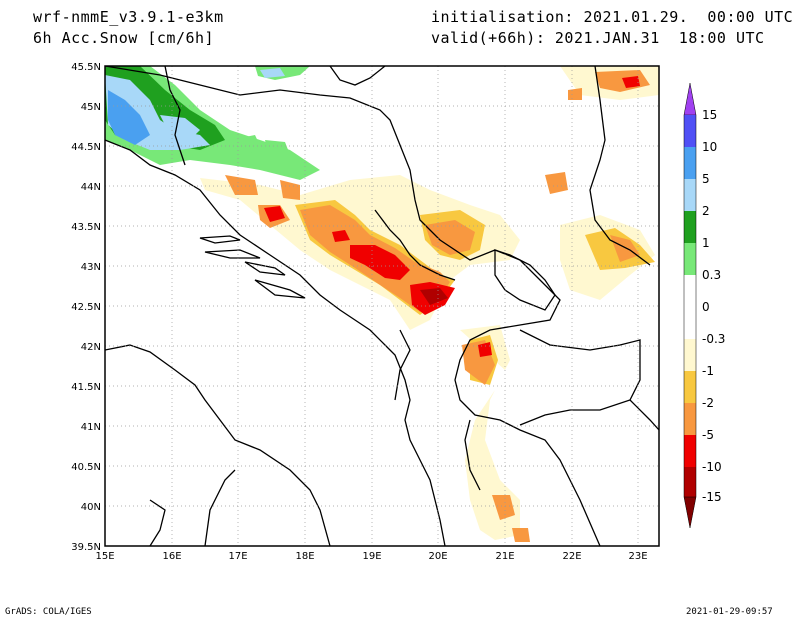 Image resolution: width=800 pixels, height=618 pixels. I want to click on lat-tick: 43.5N, so click(86, 227).